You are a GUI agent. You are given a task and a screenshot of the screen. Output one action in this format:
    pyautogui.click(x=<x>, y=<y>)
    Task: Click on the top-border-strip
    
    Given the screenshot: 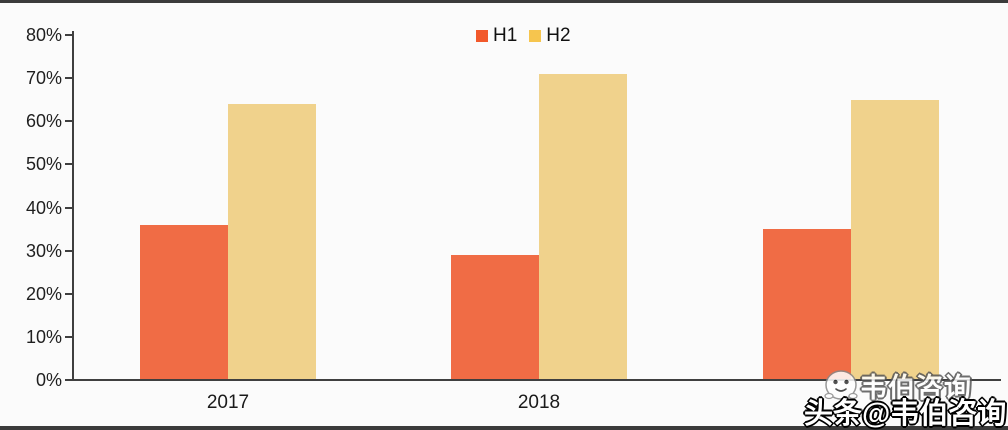 What is the action you would take?
    pyautogui.click(x=504, y=1)
    